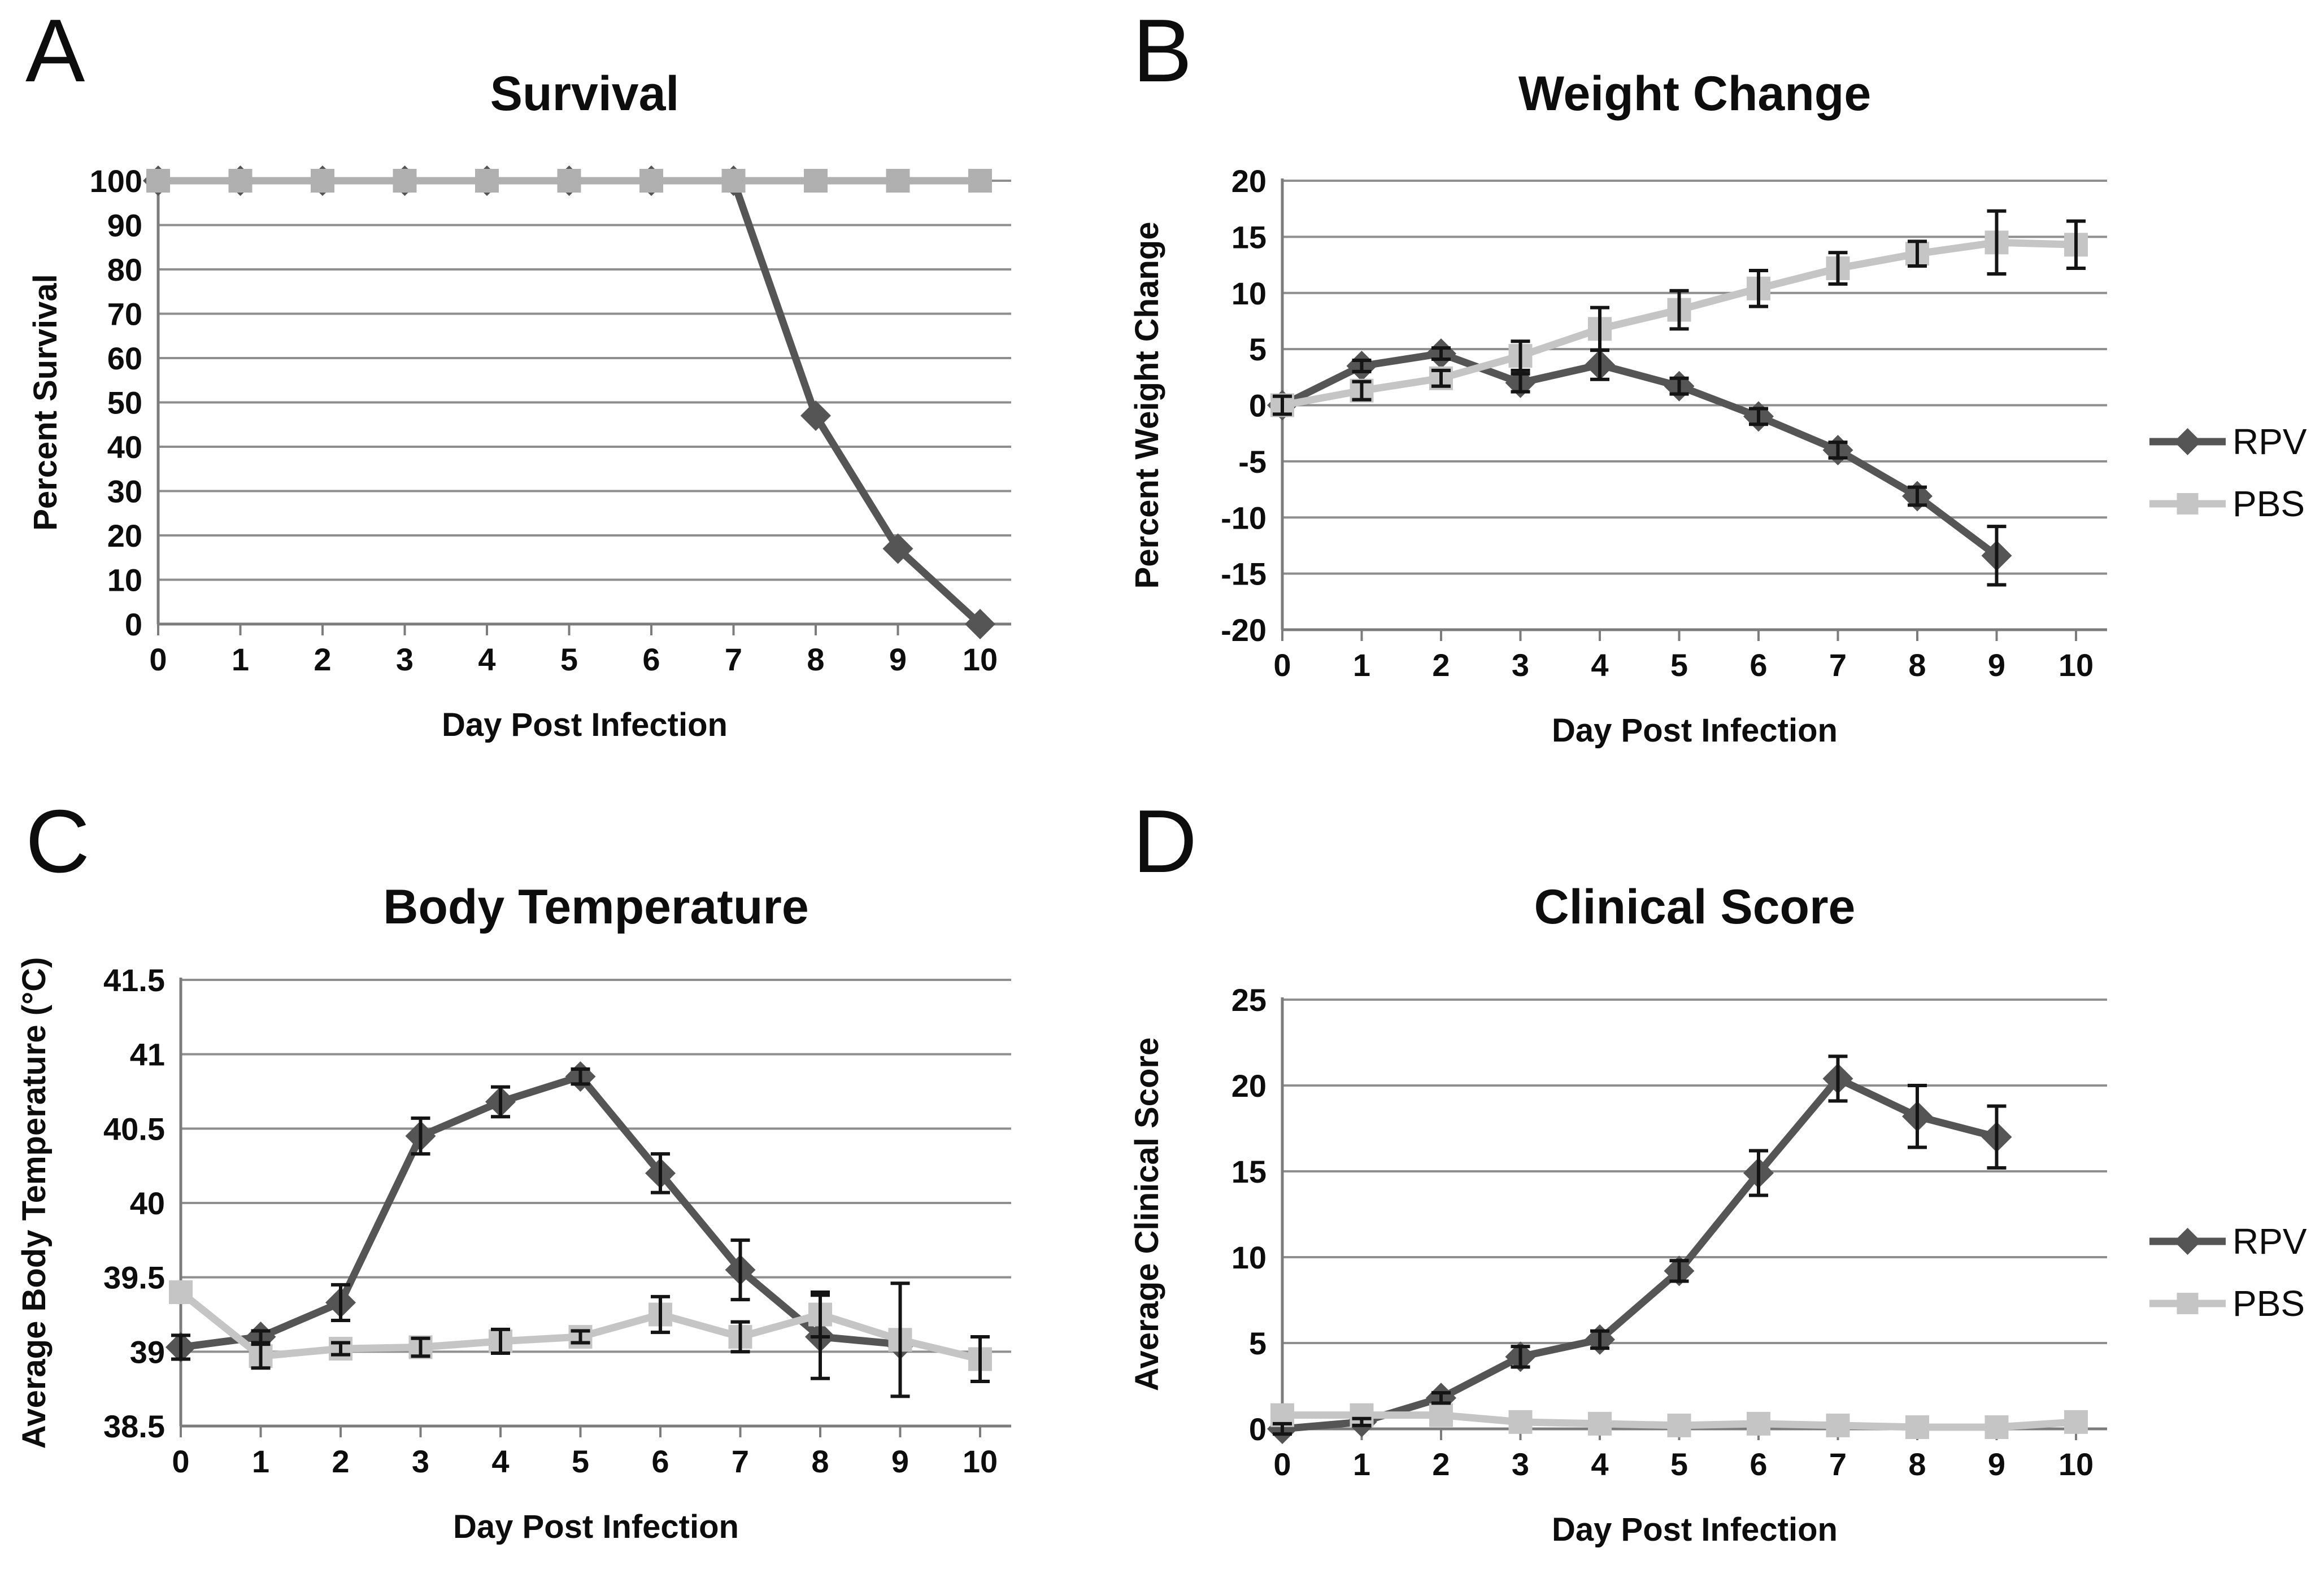 The image size is (2324, 1587). What do you see at coordinates (147, 1203) in the screenshot?
I see `y-tick-label: 40` at bounding box center [147, 1203].